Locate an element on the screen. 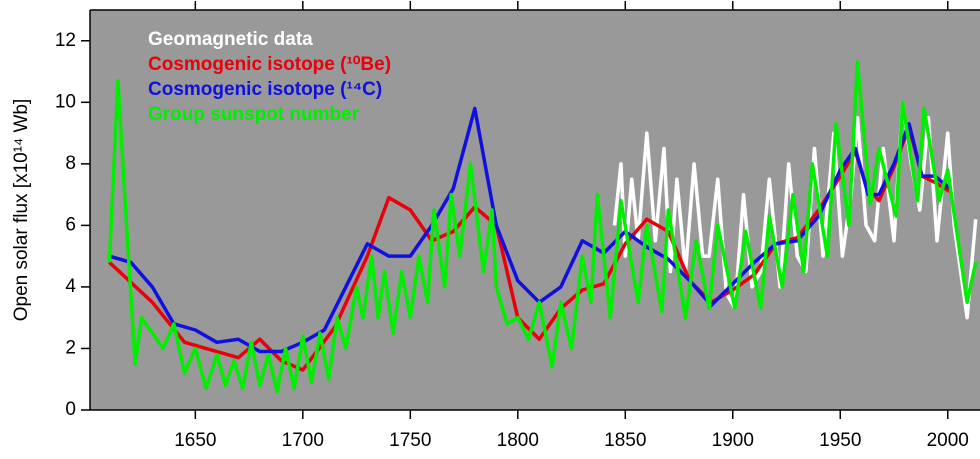  x-tick-label: 1700 is located at coordinates (303, 440).